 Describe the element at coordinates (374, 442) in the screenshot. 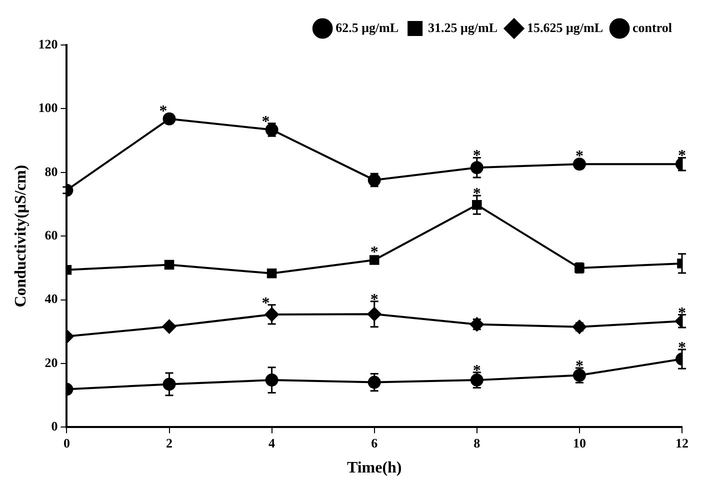

I see `x-tick-label: 6` at that location.